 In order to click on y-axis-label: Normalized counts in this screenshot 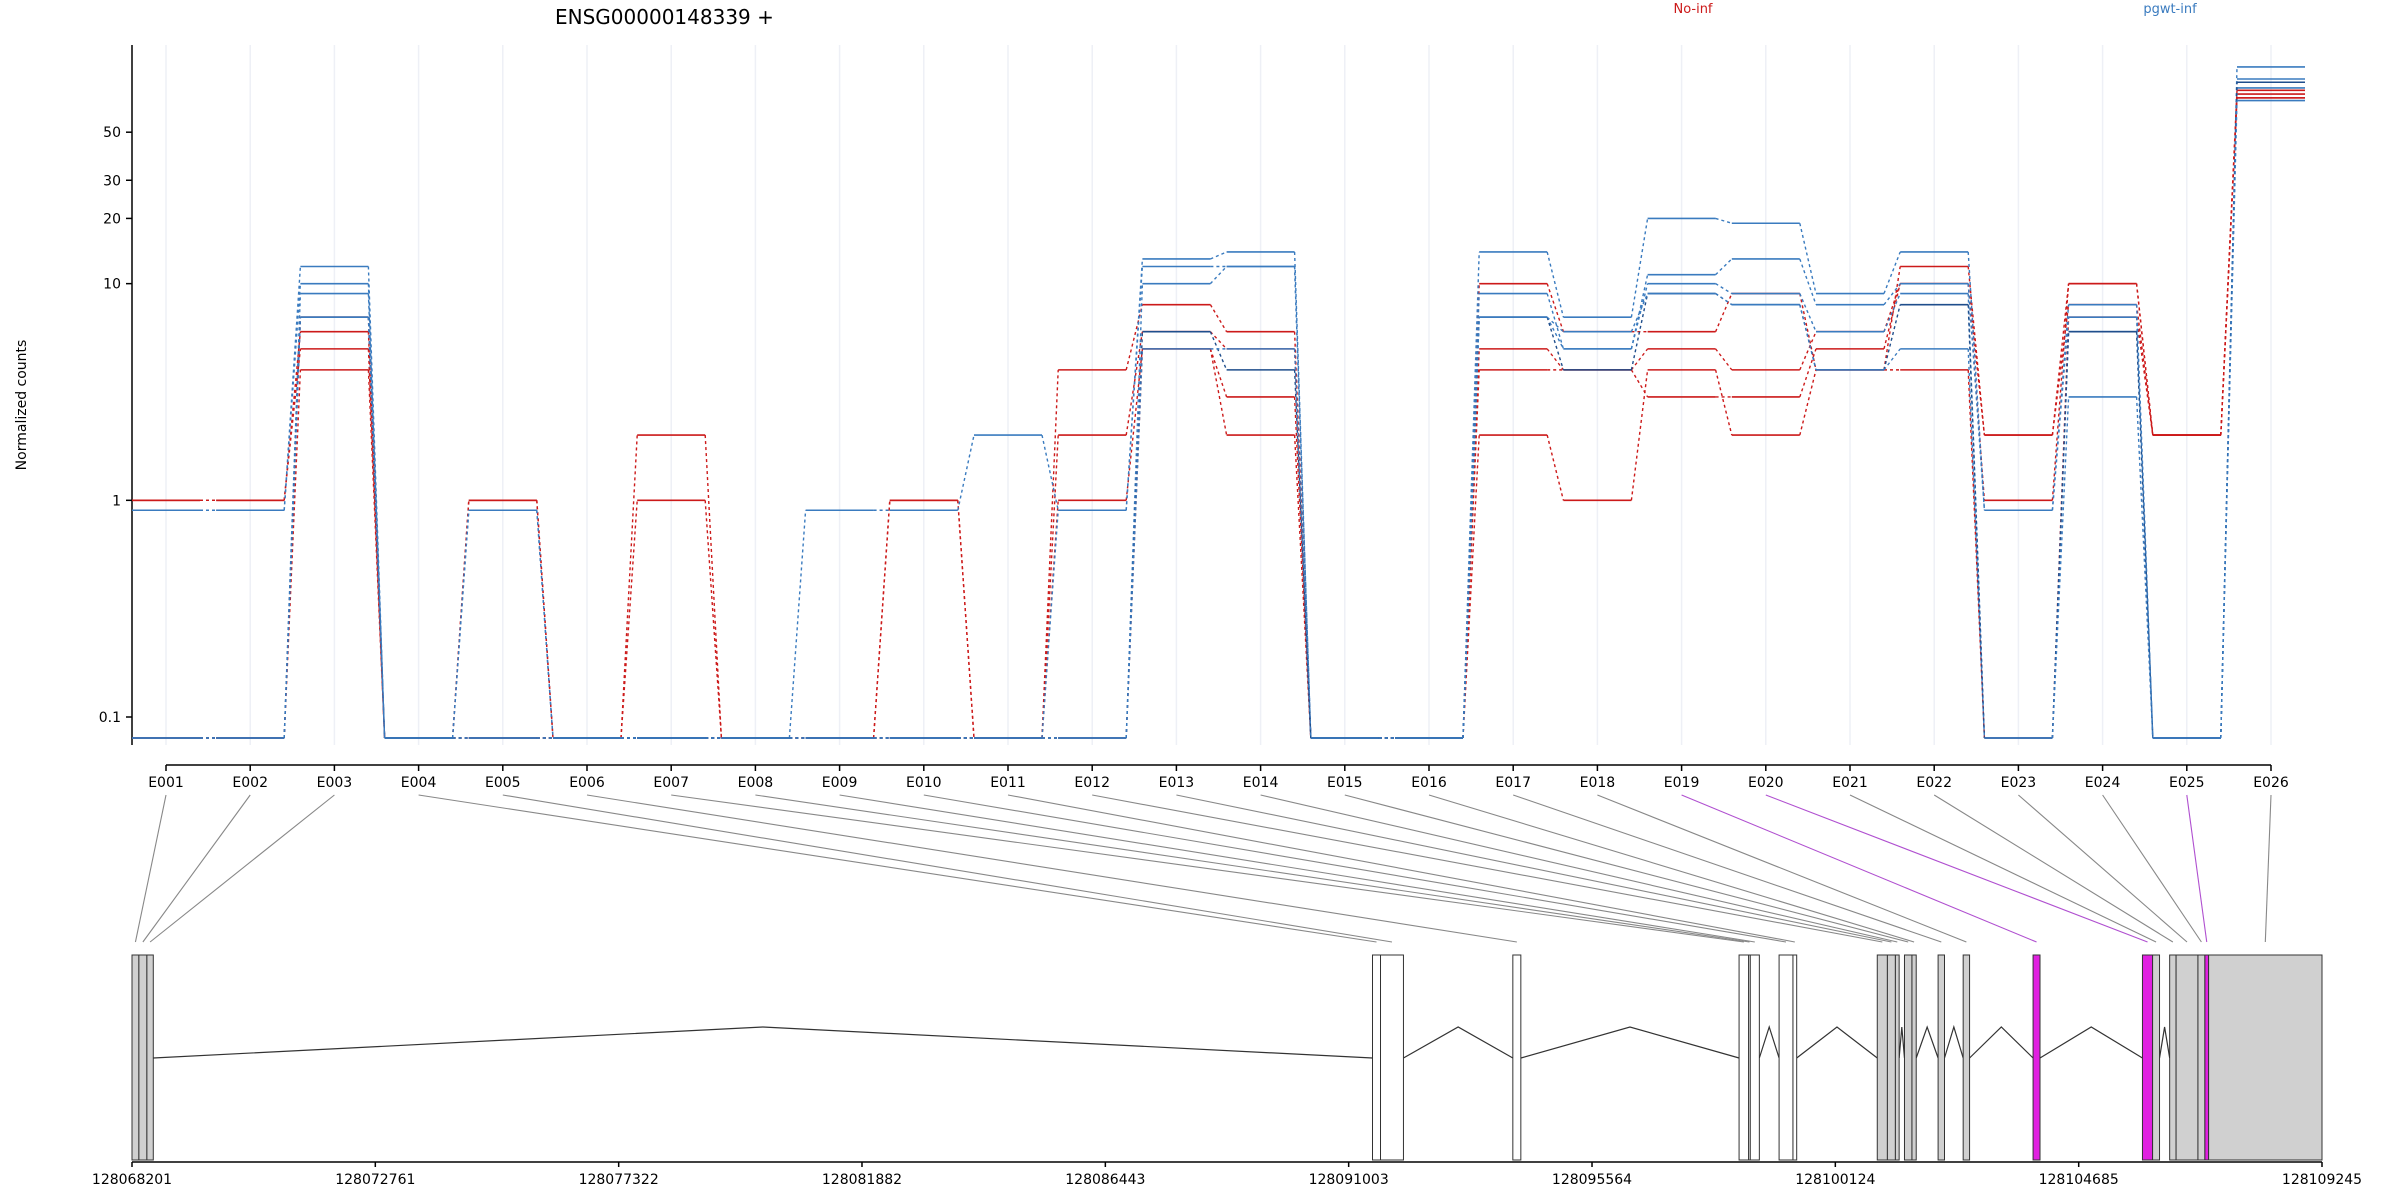, I will do `click(22, 405)`.